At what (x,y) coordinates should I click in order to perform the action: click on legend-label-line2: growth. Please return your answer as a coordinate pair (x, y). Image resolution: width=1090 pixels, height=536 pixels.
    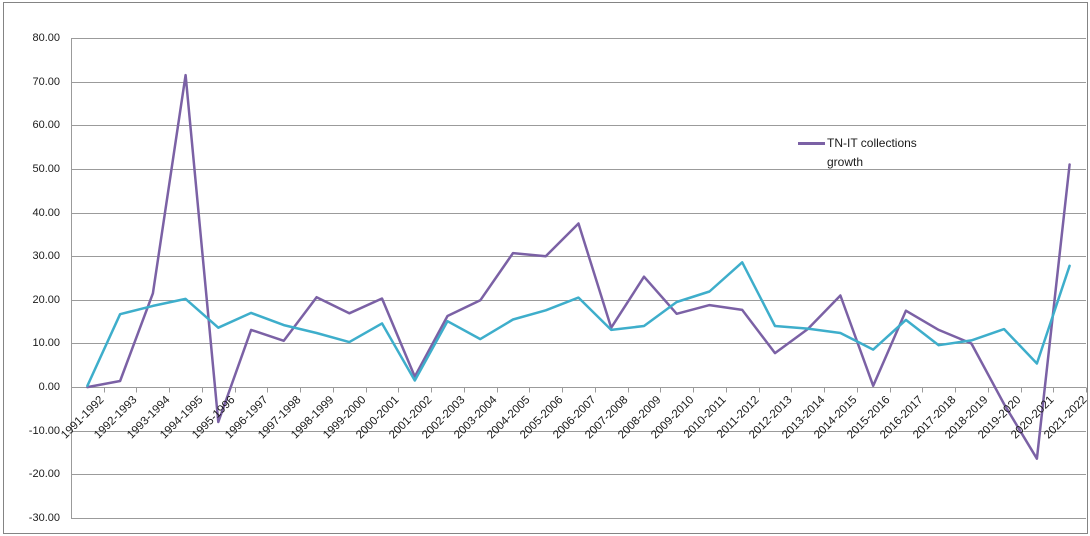
    Looking at the image, I should click on (845, 162).